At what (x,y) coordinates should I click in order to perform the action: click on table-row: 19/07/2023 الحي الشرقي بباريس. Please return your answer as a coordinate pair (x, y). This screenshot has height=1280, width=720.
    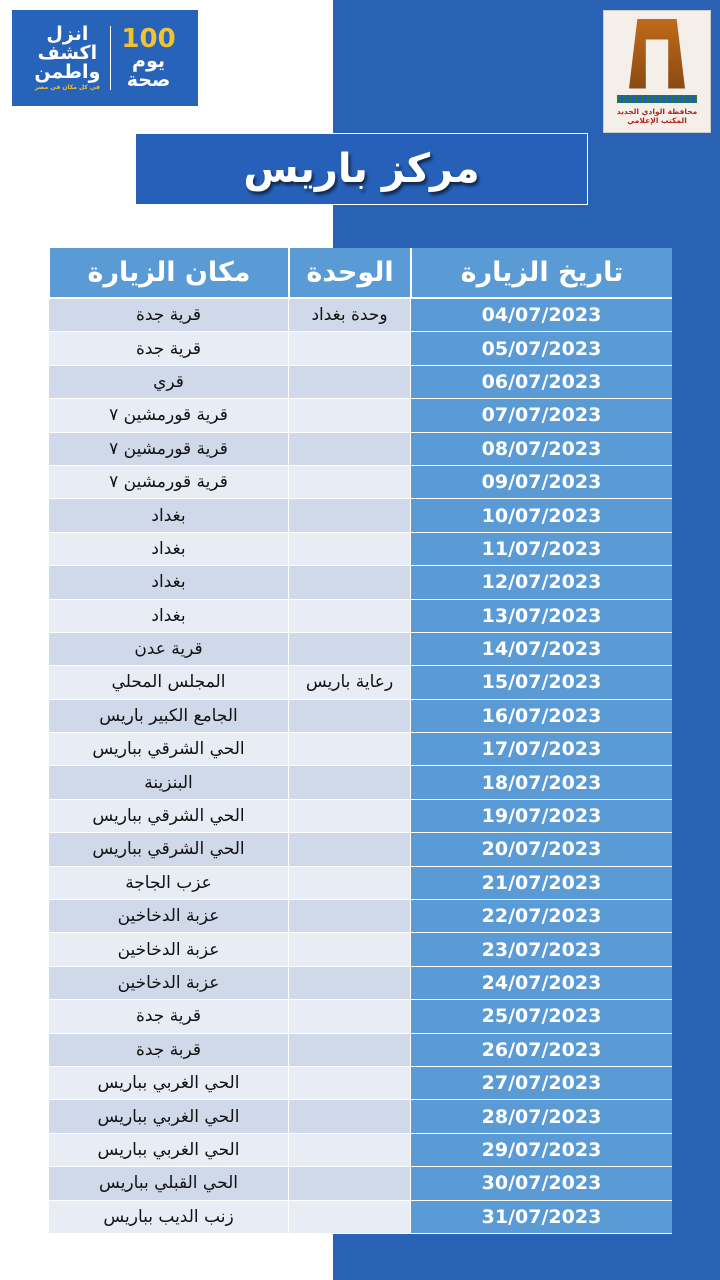
    Looking at the image, I should click on (360, 816).